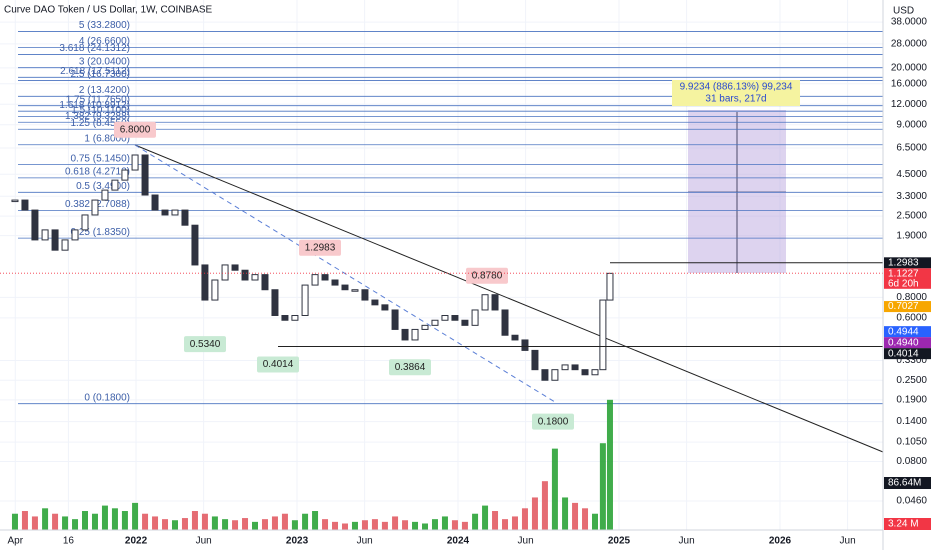 The height and width of the screenshot is (550, 932). Describe the element at coordinates (911, 124) in the screenshot. I see `y-tick-label: 9.0000` at that location.